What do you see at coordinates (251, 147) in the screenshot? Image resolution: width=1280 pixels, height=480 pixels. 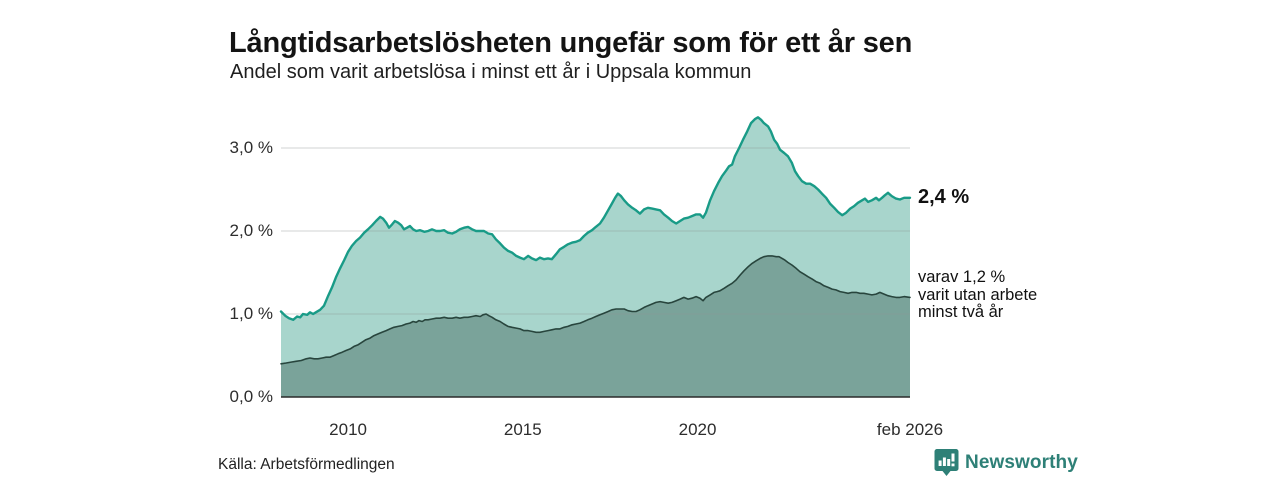 I see `y-axis-tick-label: 3,0 %` at bounding box center [251, 147].